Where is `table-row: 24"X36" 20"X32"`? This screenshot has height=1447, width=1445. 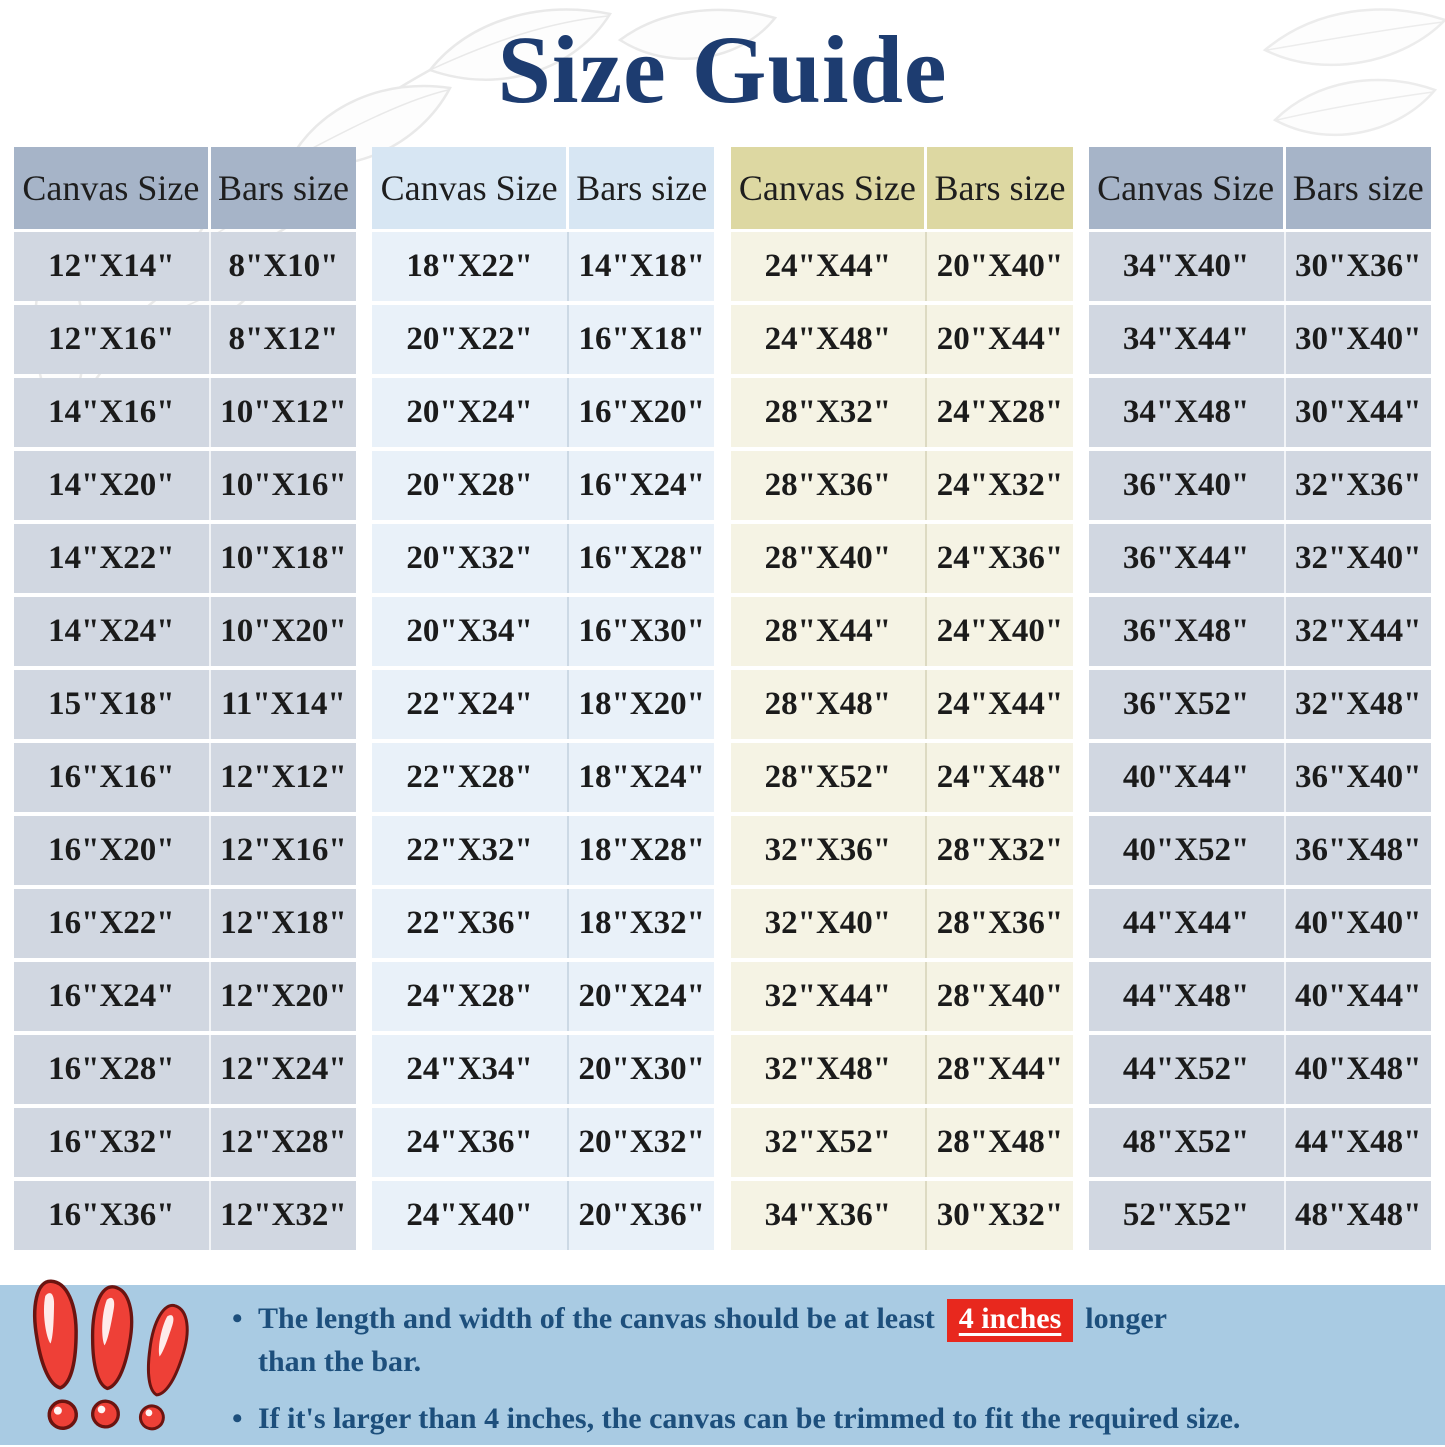
table-row: 24"X36" 20"X32" is located at coordinates (543, 1142).